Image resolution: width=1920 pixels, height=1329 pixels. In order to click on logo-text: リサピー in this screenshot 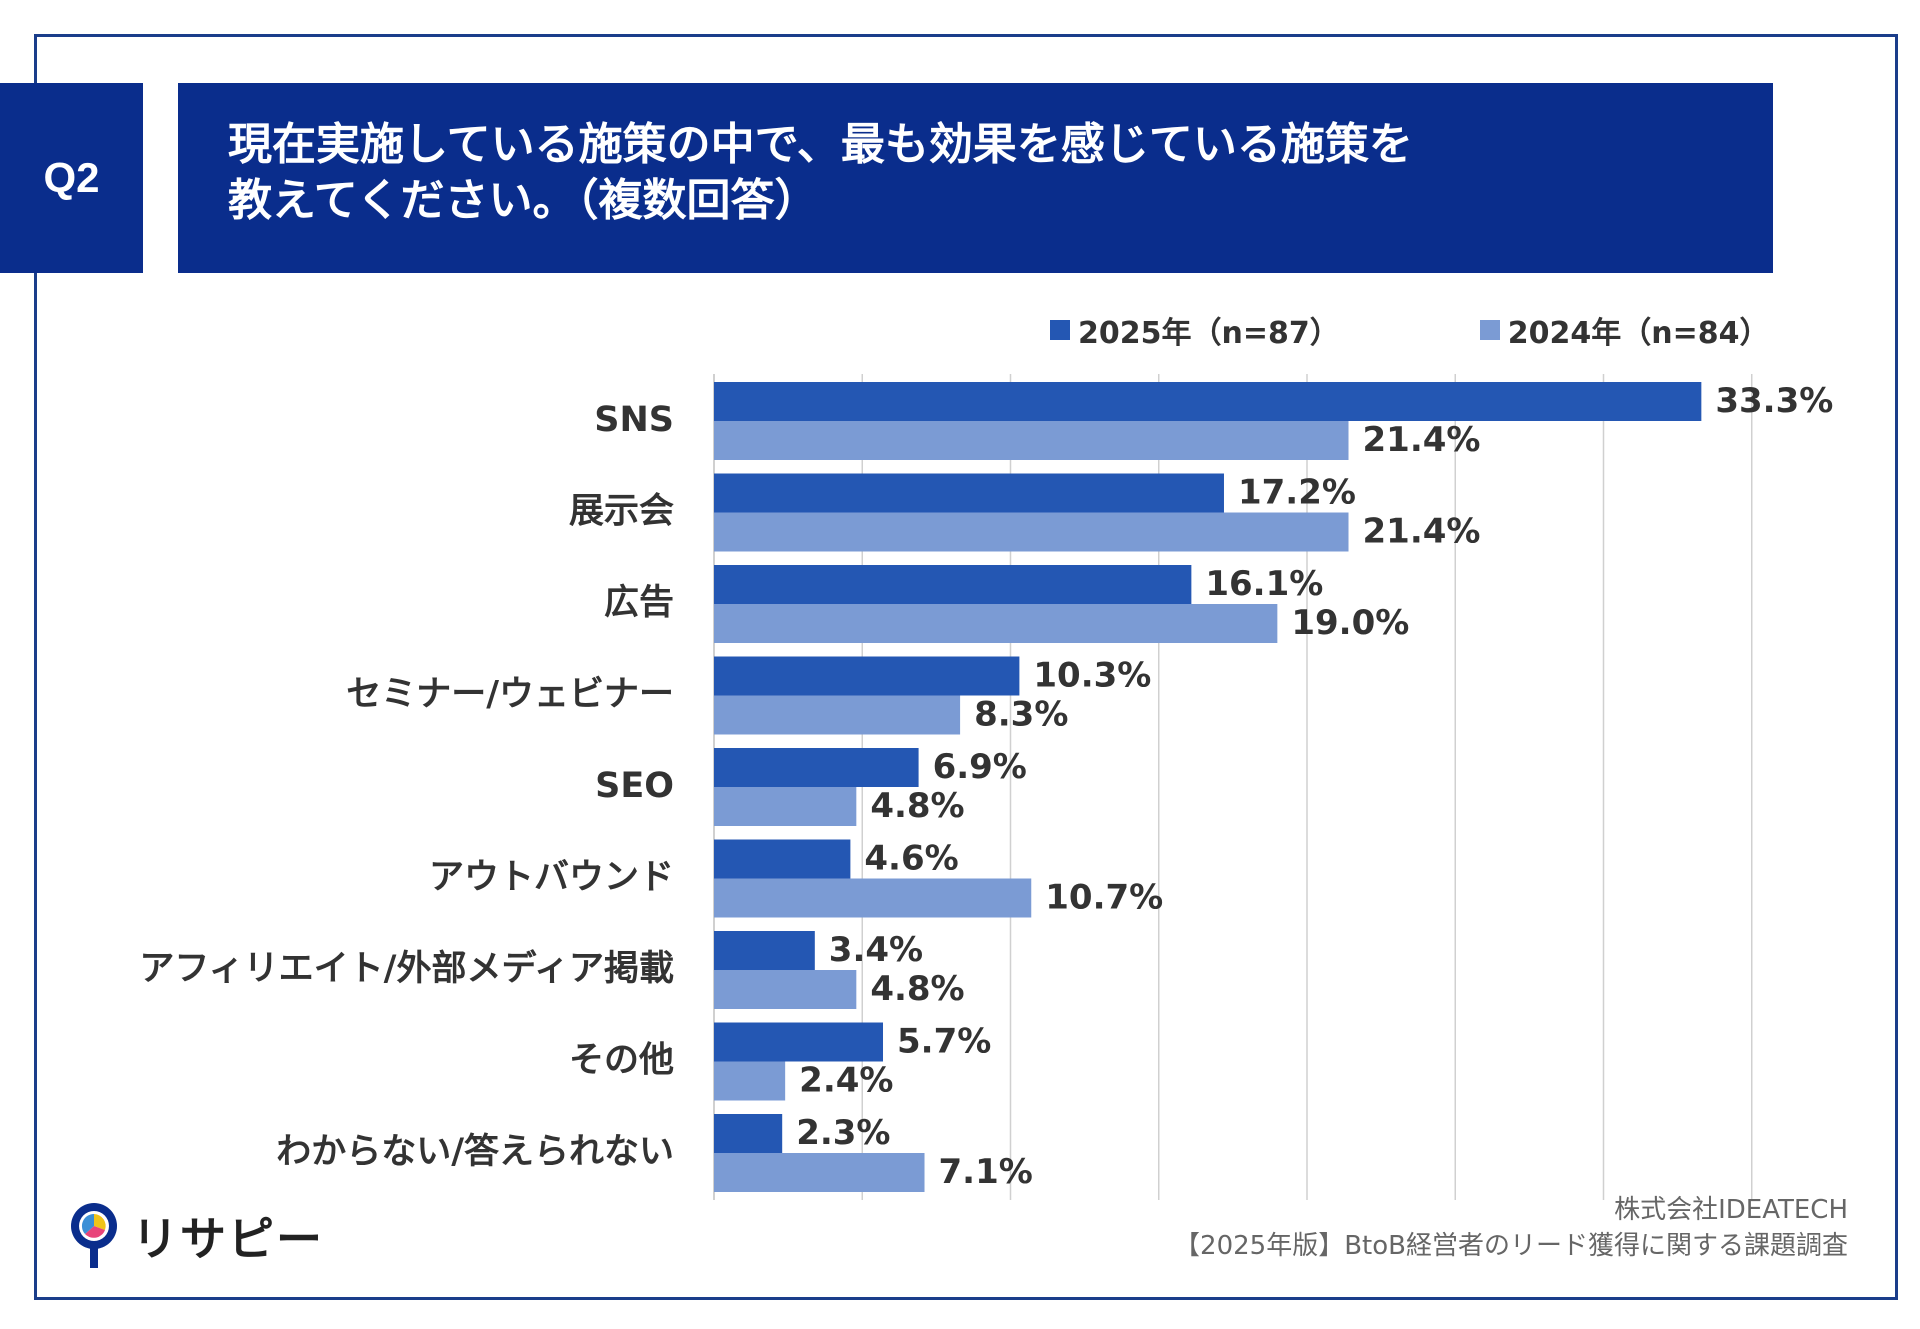, I will do `click(228, 1239)`.